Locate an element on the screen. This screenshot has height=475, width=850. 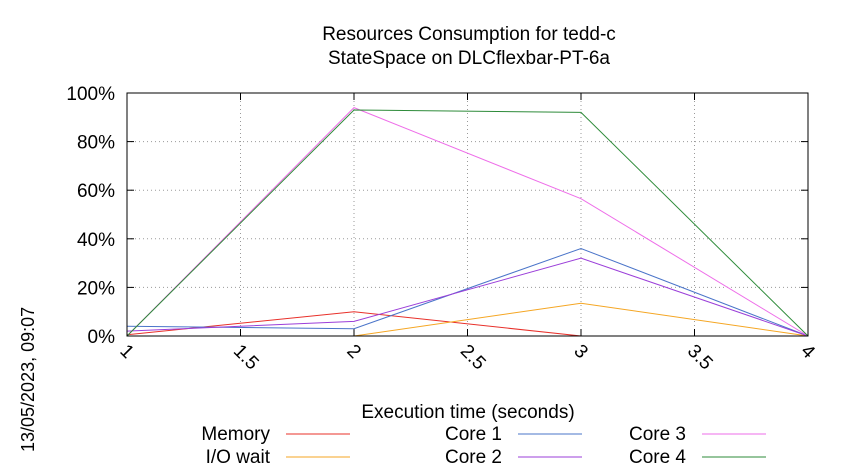
timestamp-label: 13/05/2023, 09:07 is located at coordinates (28, 379).